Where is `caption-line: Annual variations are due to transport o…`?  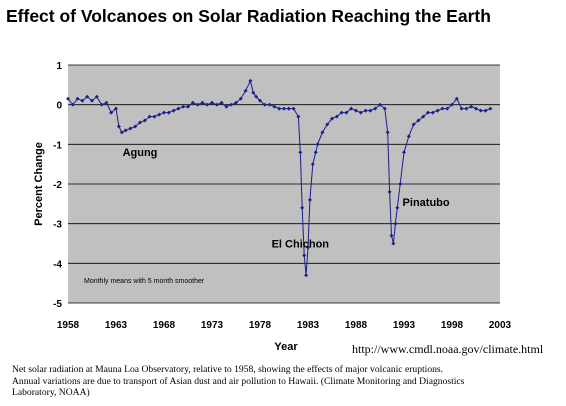 caption-line: Annual variations are due to transport o… is located at coordinates (238, 381).